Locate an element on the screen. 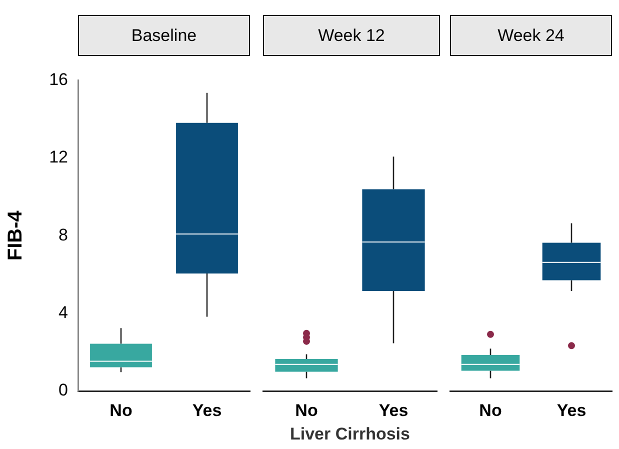 The height and width of the screenshot is (449, 619). y-tick-label: 4 is located at coordinates (63, 312).